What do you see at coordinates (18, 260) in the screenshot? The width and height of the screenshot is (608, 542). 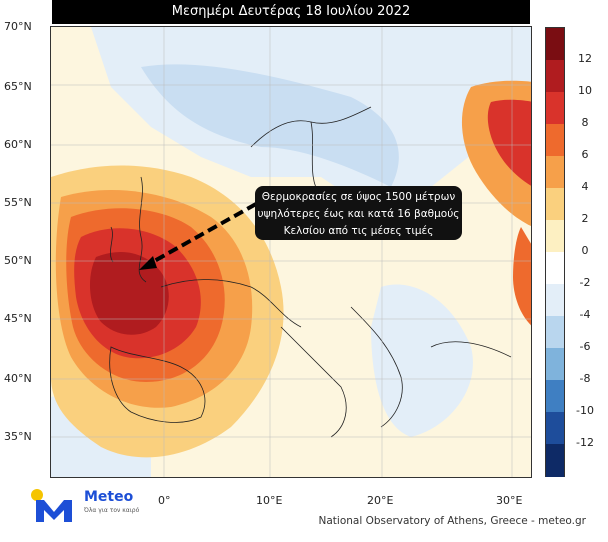 I see `lat-label: 50°N` at bounding box center [18, 260].